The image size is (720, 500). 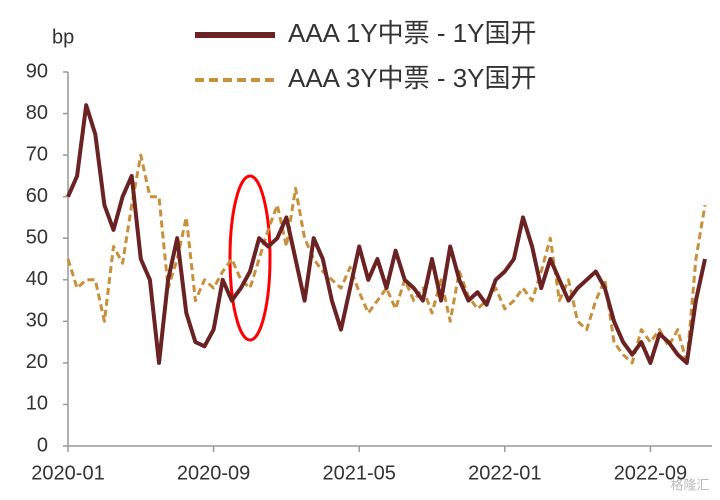 What do you see at coordinates (37, 238) in the screenshot?
I see `y-tick-label: 50` at bounding box center [37, 238].